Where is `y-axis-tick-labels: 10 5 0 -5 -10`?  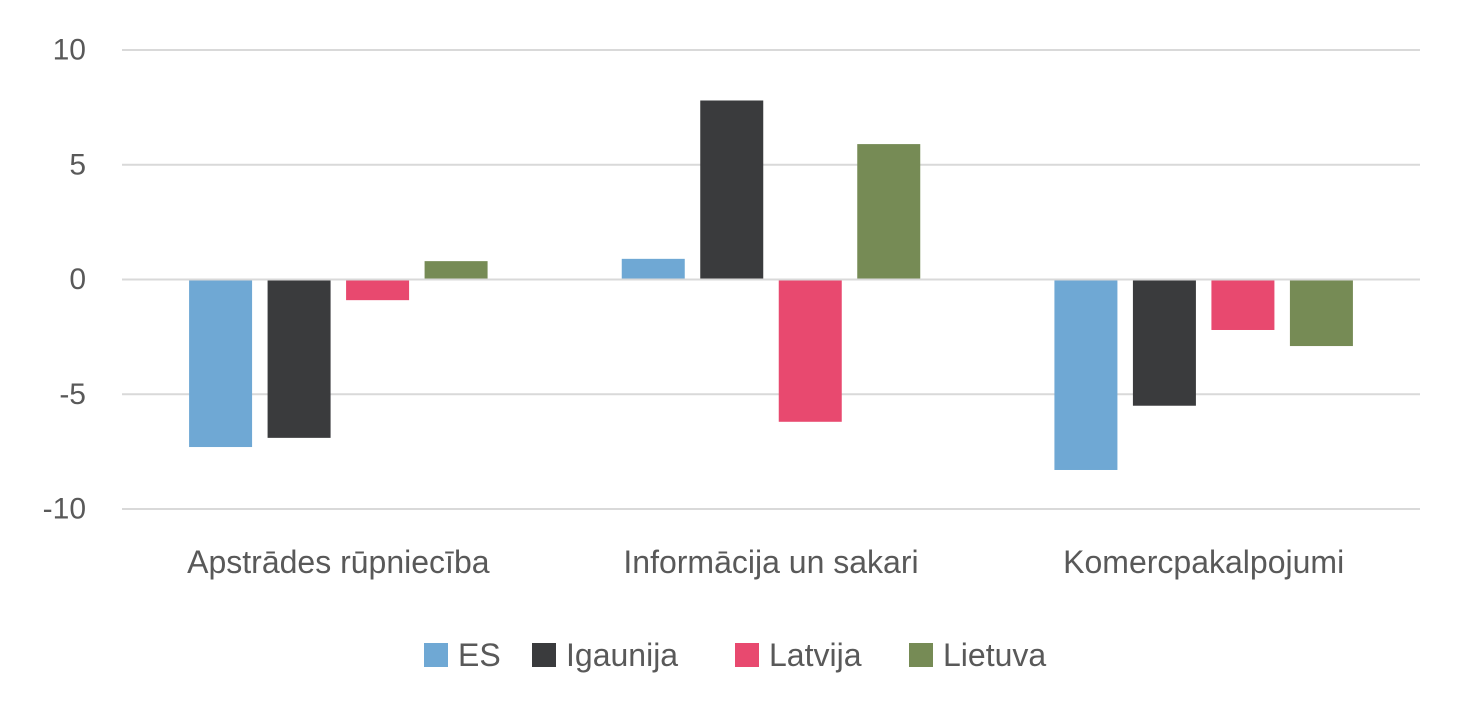
y-axis-tick-labels: 10 5 0 -5 -10 is located at coordinates (64, 280).